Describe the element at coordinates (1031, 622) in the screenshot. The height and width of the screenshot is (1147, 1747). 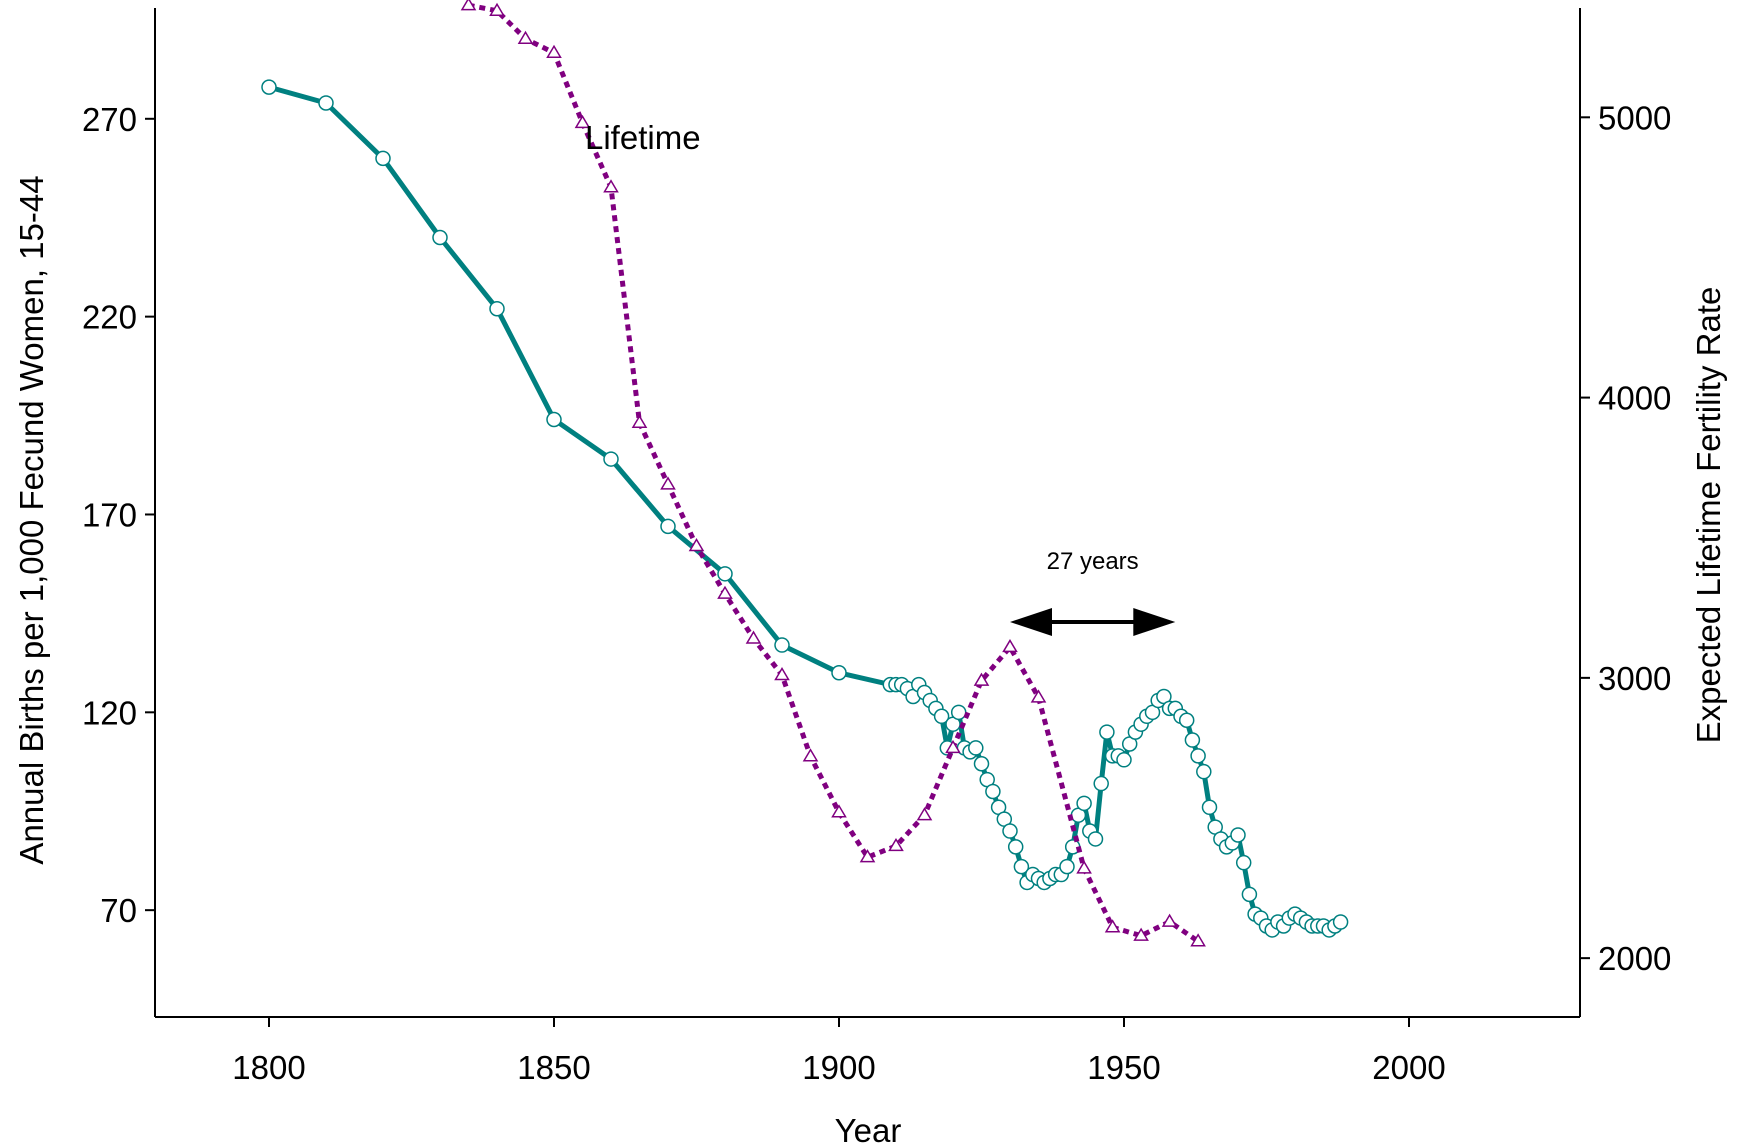
I see `span-arrow-head-left` at that location.